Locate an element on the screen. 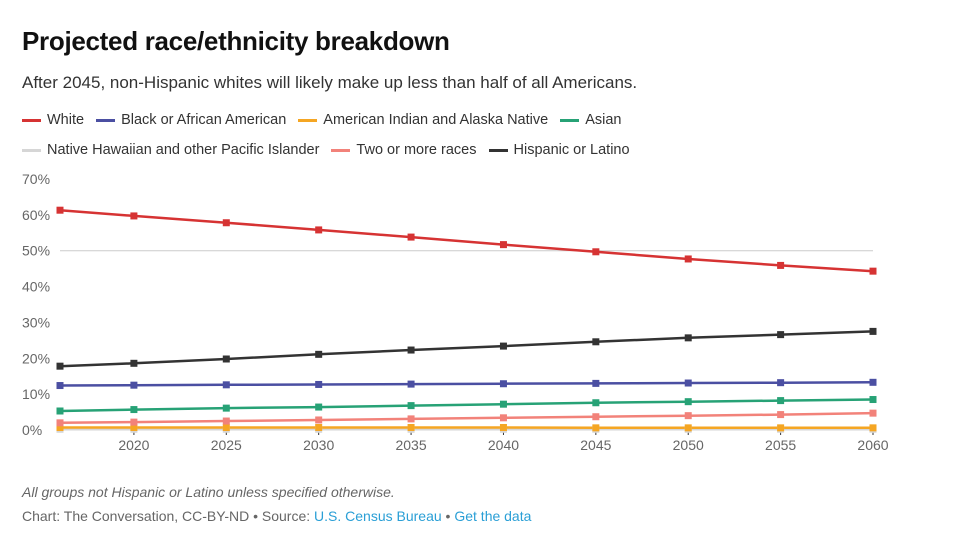 The width and height of the screenshot is (960, 551). legend-swatch-pacific-islander is located at coordinates (31, 150).